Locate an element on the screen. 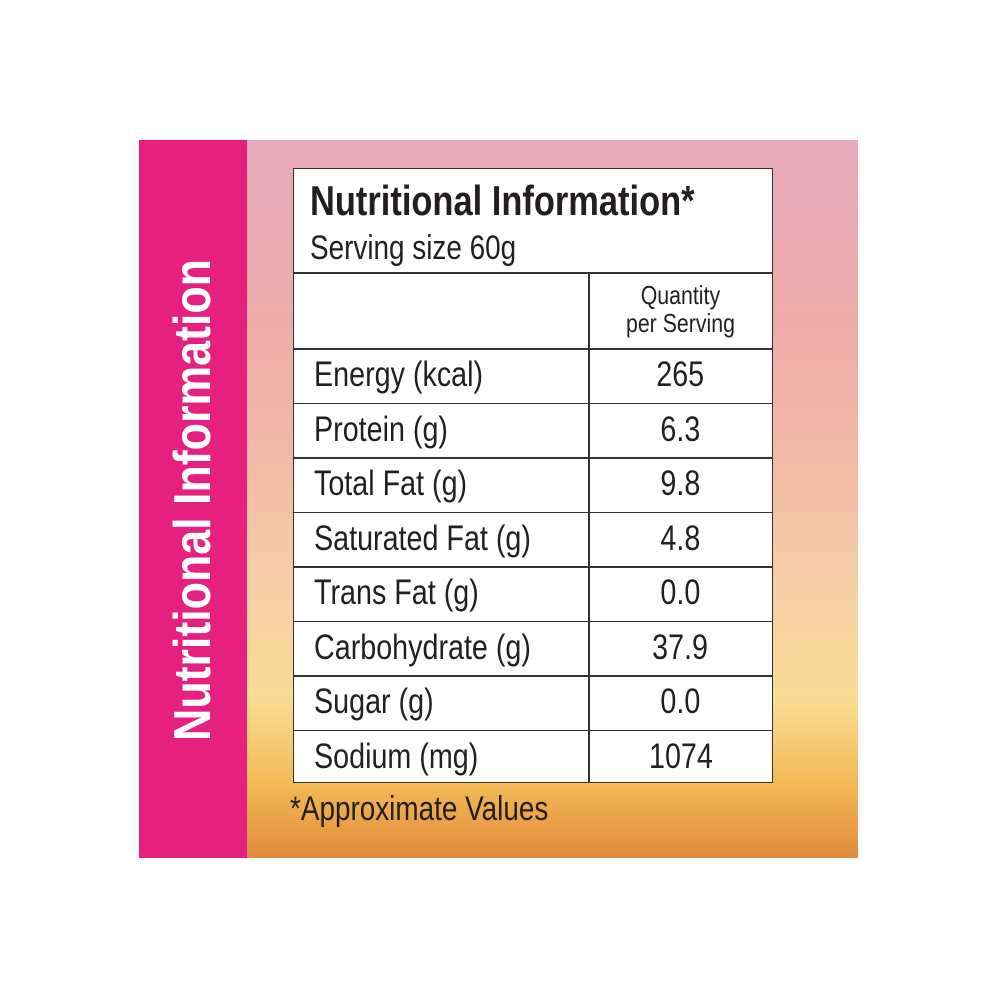  nutrient-name: Energy (kcal) is located at coordinates (417, 375).